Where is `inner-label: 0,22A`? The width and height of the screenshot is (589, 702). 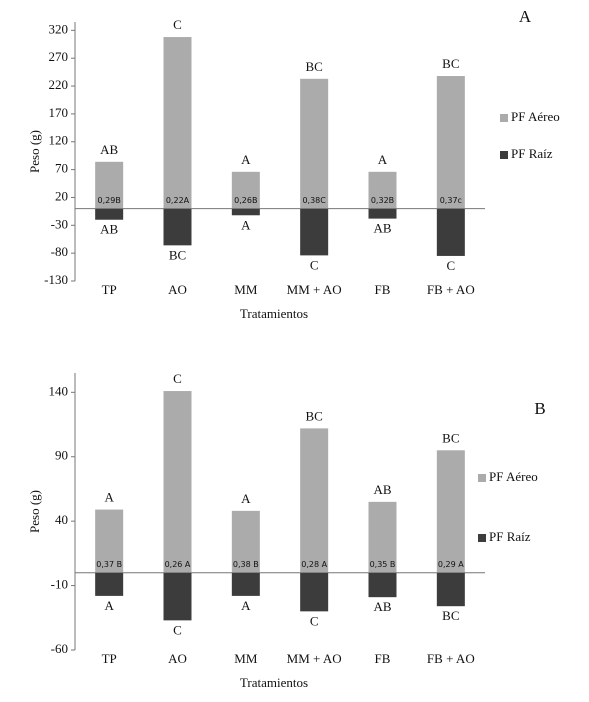
inner-label: 0,22A is located at coordinates (178, 200).